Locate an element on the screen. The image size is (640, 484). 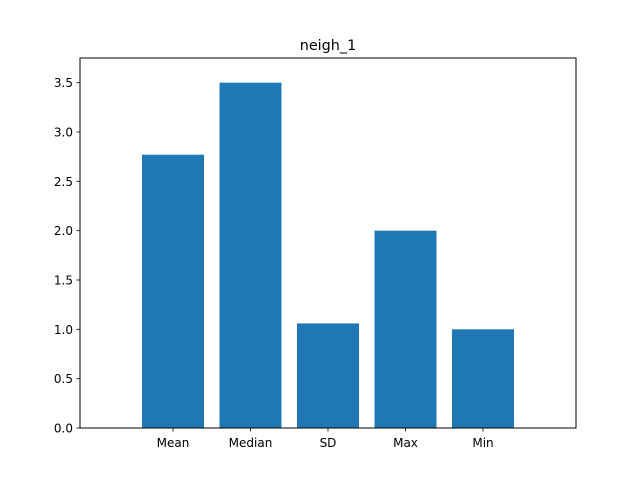
y-tick-label-6: 3.0 is located at coordinates (63, 133).